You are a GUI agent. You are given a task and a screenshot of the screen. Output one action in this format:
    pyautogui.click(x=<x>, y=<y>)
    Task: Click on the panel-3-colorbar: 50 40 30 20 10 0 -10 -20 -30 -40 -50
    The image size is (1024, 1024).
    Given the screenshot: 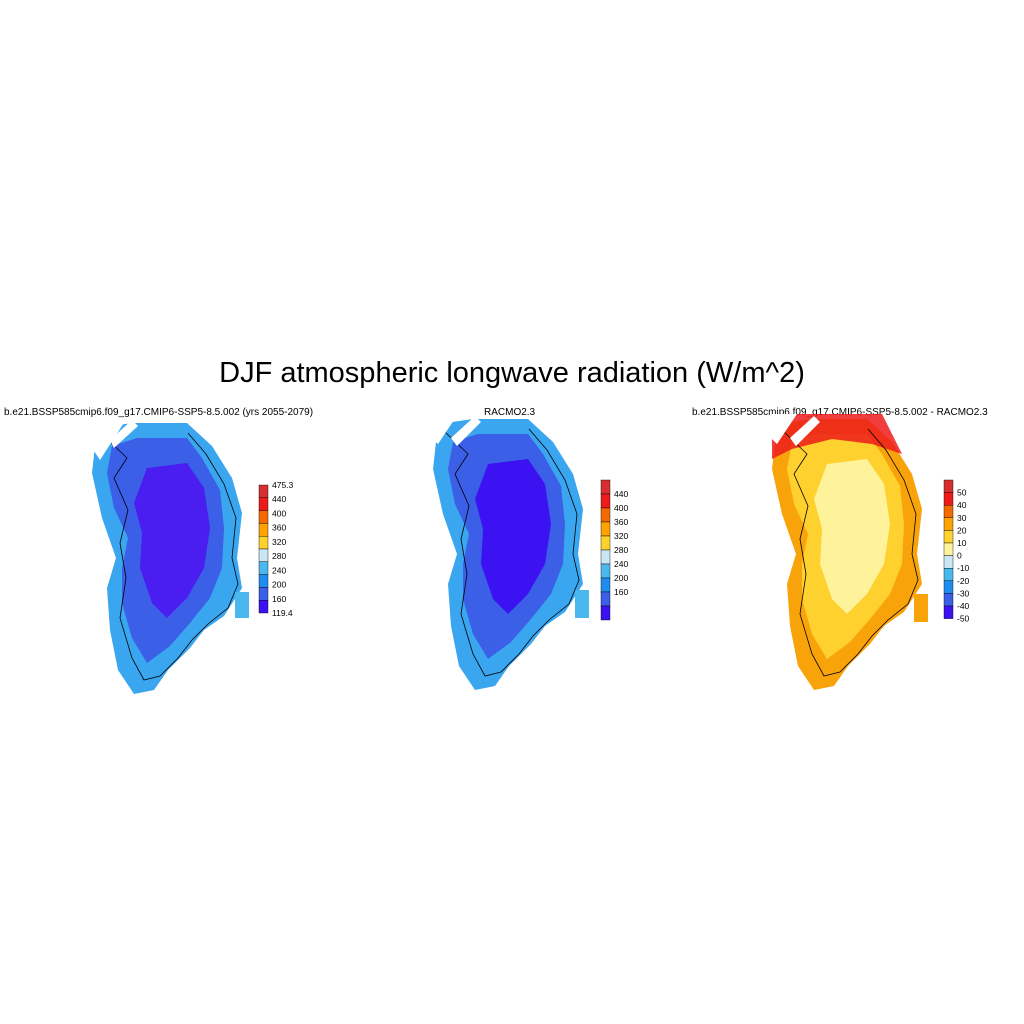 What is the action you would take?
    pyautogui.click(x=956, y=551)
    